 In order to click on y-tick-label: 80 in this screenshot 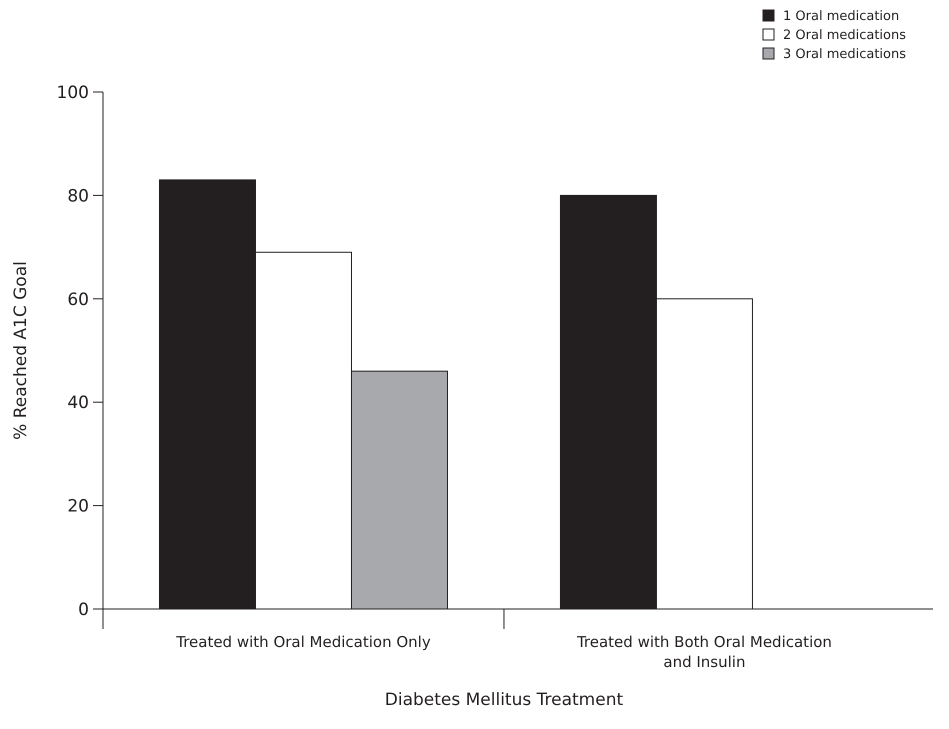, I will do `click(78, 196)`.